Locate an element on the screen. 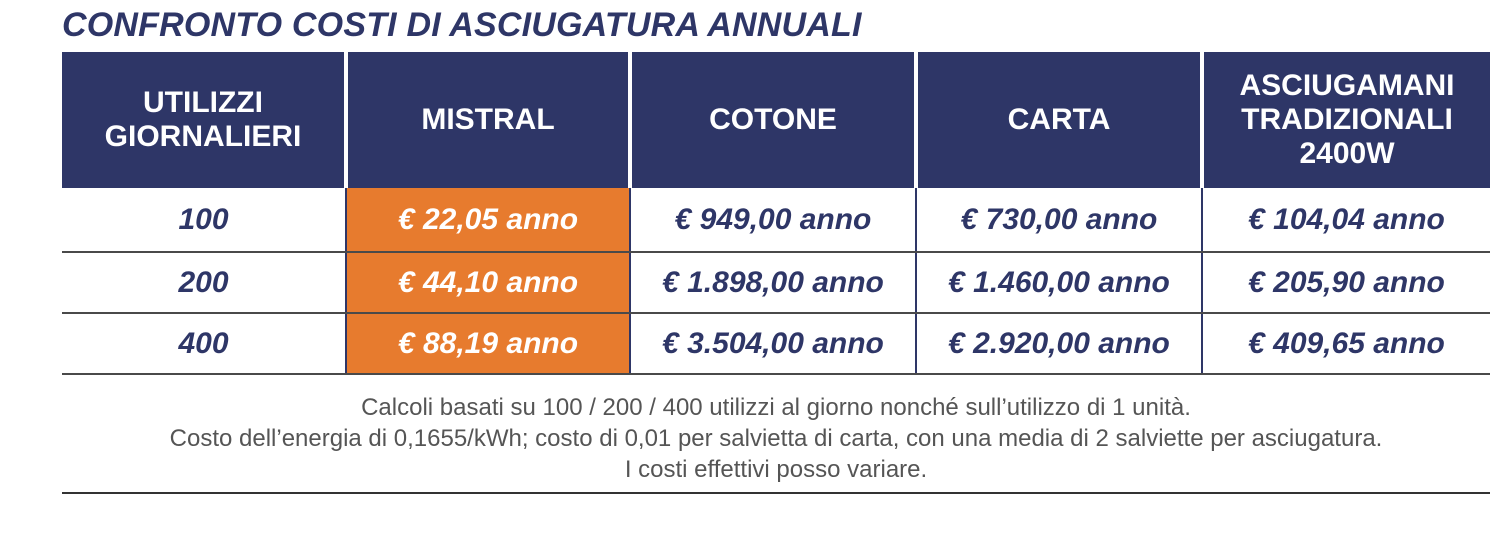 Image resolution: width=1500 pixels, height=543 pixels. carta-cost-cell: € 730,00 anno is located at coordinates (1058, 220).